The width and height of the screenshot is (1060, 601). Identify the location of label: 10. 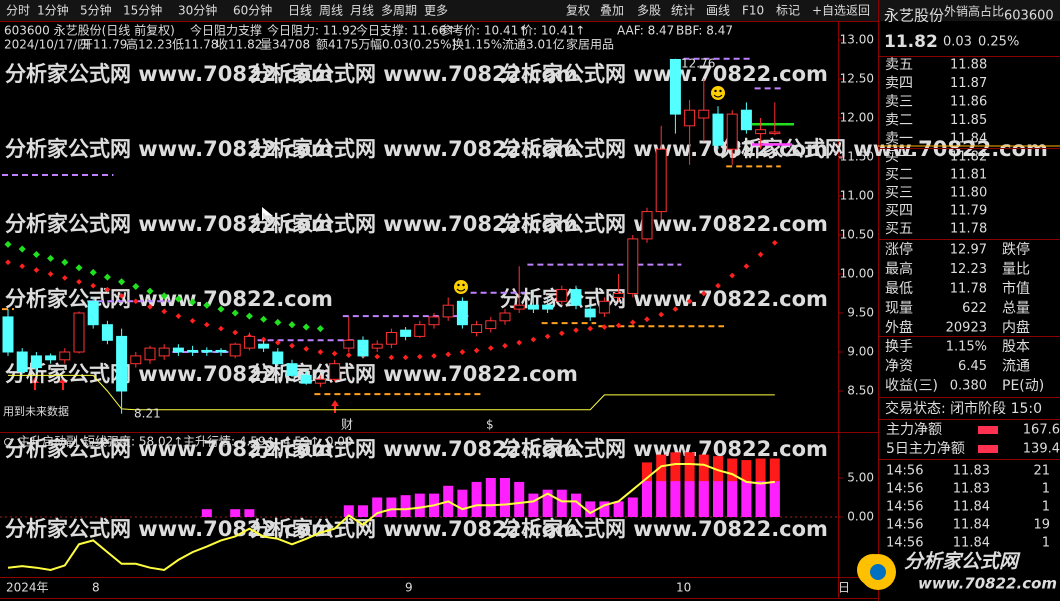
(683, 588).